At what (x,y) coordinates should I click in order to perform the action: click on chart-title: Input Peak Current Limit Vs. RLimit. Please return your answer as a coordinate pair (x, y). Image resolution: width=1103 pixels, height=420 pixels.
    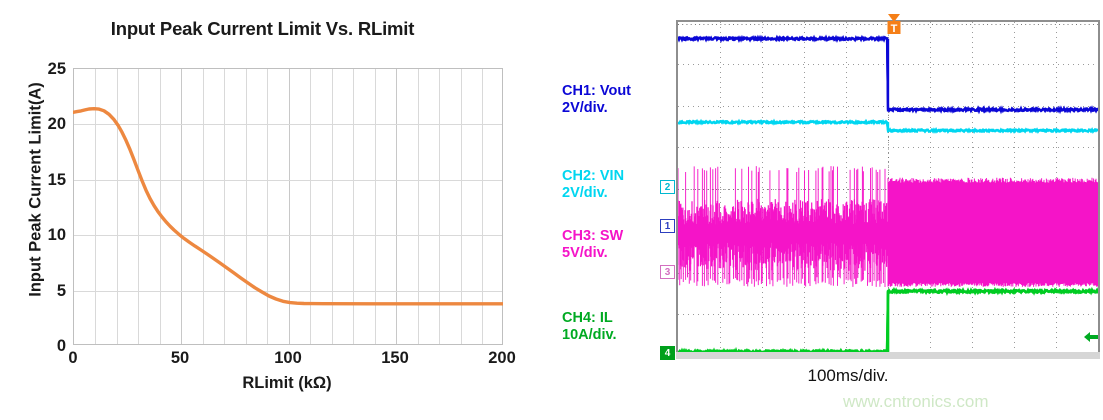
    Looking at the image, I should click on (262, 28).